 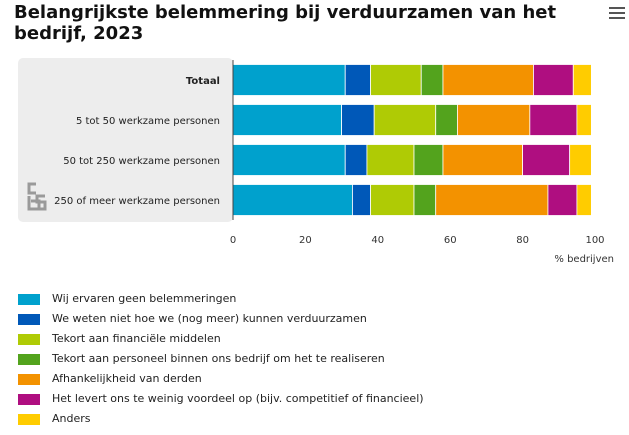 What do you see at coordinates (144, 298) in the screenshot?
I see `legend-label: Wij ervaren geen belemmeringen` at bounding box center [144, 298].